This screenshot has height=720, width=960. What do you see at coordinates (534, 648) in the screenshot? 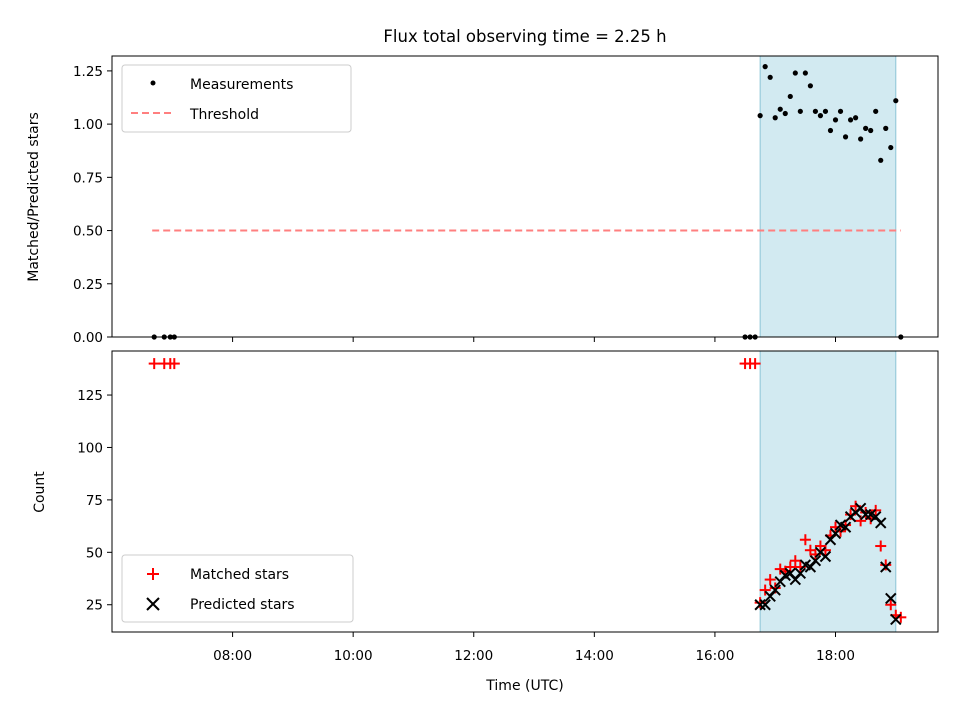
I see `bottom-x-ticks: 08:00 10:00 12:00 14:00 16:00 18:00` at bounding box center [534, 648].